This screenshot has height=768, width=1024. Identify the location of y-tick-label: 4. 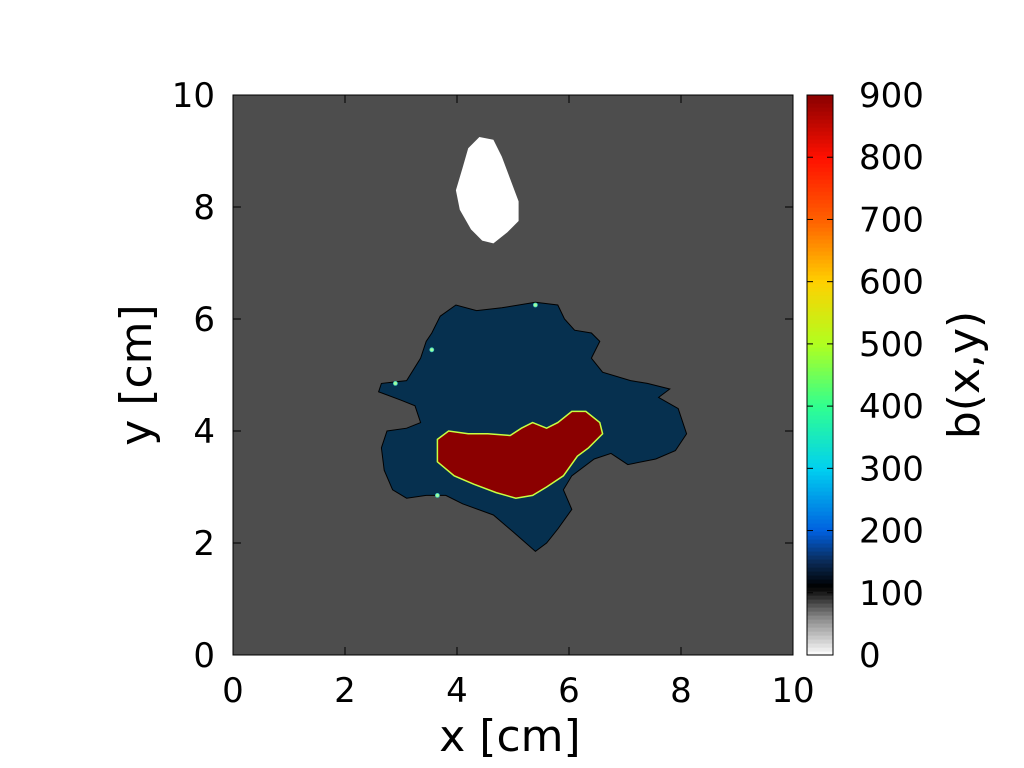
(204, 432).